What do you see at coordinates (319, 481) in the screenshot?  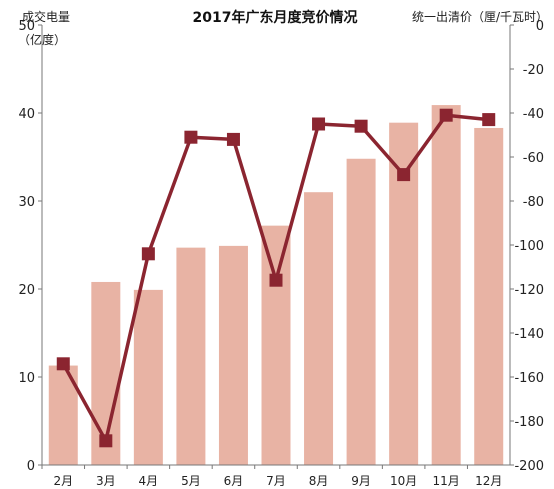 I see `x-tick-label: 8月` at bounding box center [319, 481].